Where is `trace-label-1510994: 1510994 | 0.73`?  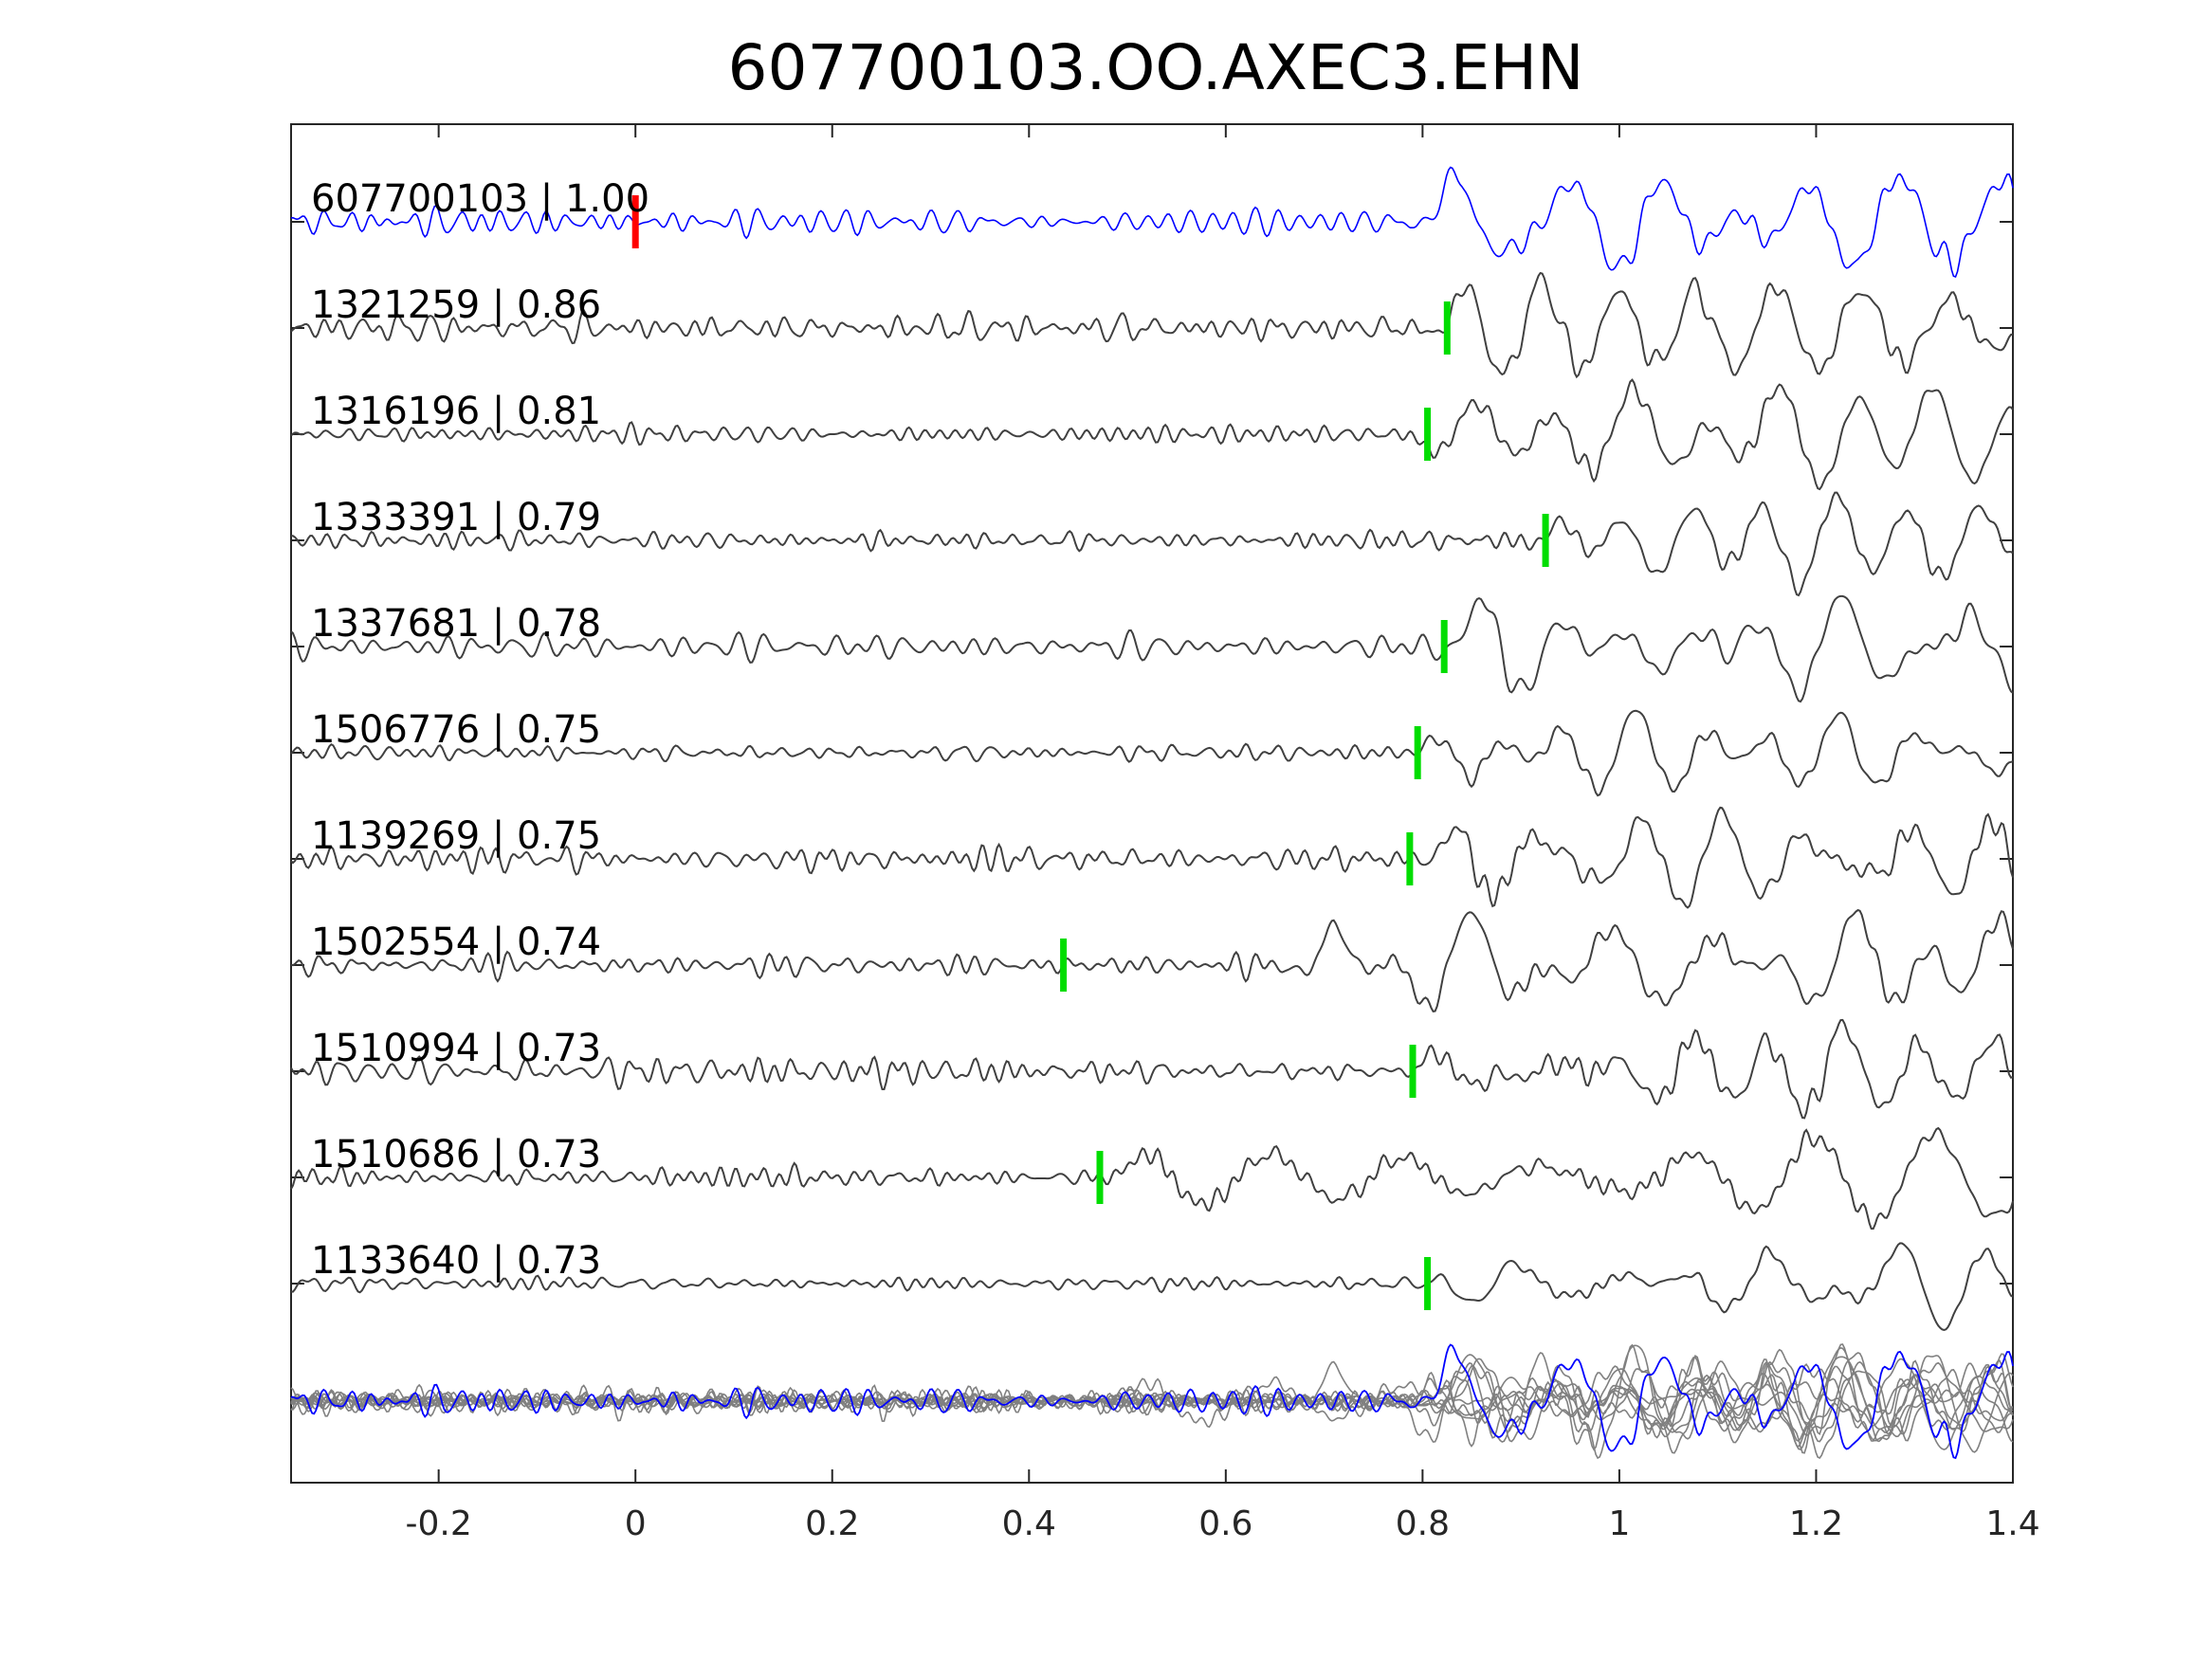 trace-label-1510994: 1510994 | 0.73 is located at coordinates (456, 1048).